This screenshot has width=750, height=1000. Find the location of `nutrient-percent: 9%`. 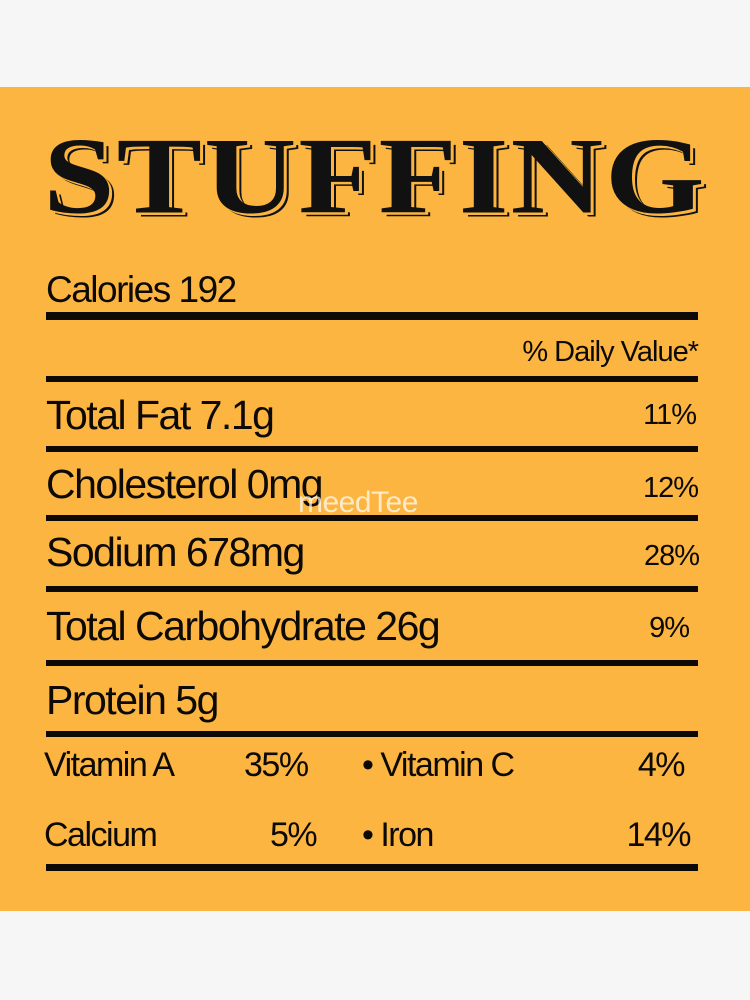

nutrient-percent: 9% is located at coordinates (669, 628).